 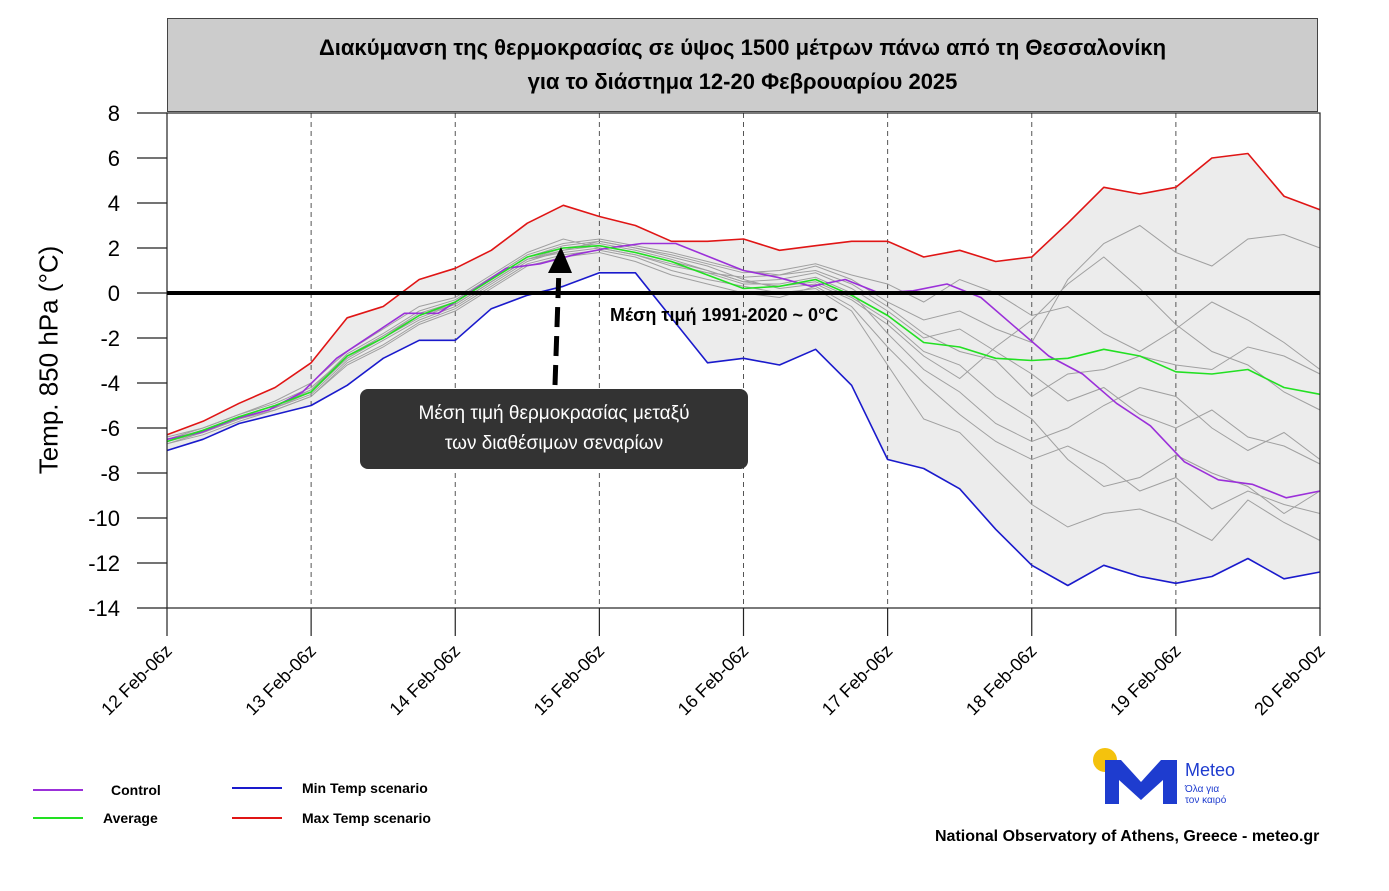 I want to click on y-tick-label: -14, so click(x=104, y=608).